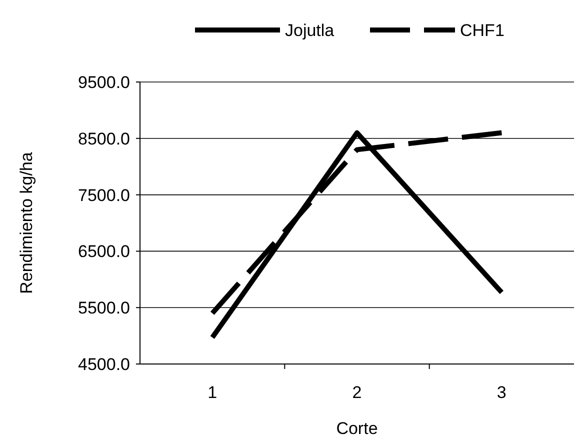 This screenshot has width=582, height=446. Describe the element at coordinates (213, 392) in the screenshot. I see `x-tick-label: 1` at that location.